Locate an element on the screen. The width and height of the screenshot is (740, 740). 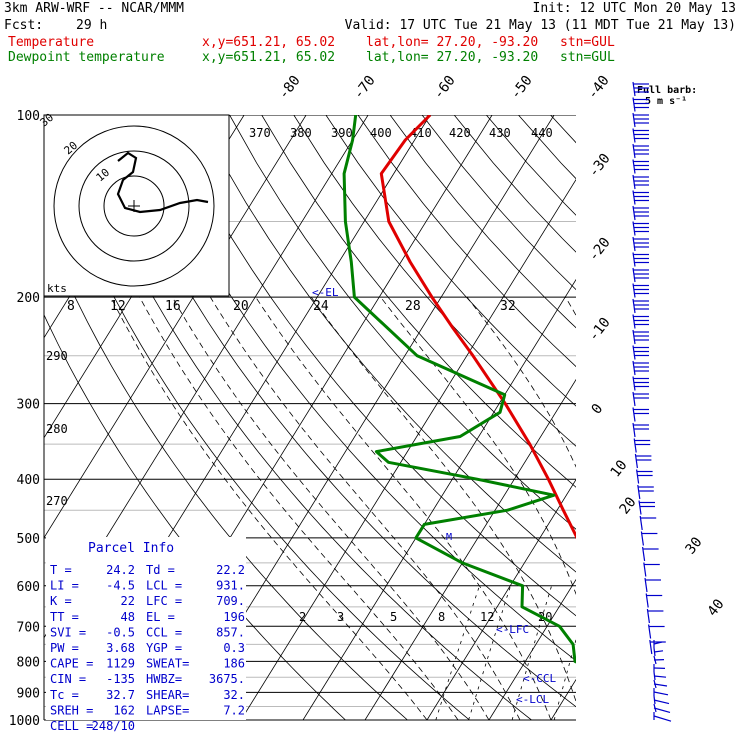
hodograph-ring is located at coordinates (134, 206).